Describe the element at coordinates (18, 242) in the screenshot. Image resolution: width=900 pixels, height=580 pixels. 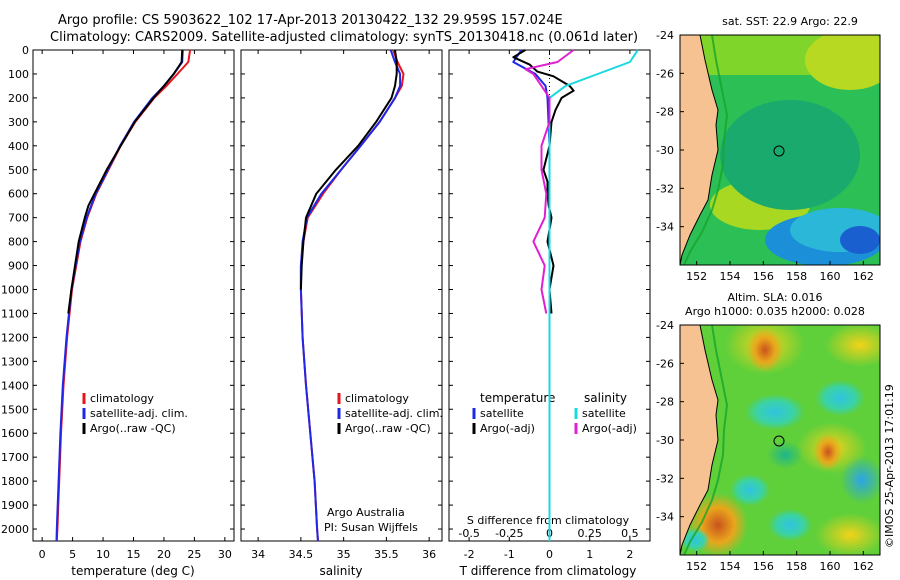
I see `depth-tick-label: 800` at that location.